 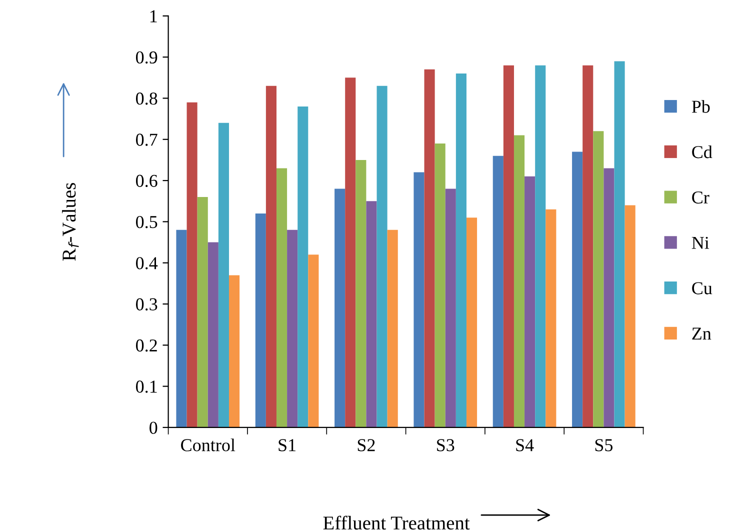 I want to click on y-tick-label: 0.3, so click(x=147, y=304).